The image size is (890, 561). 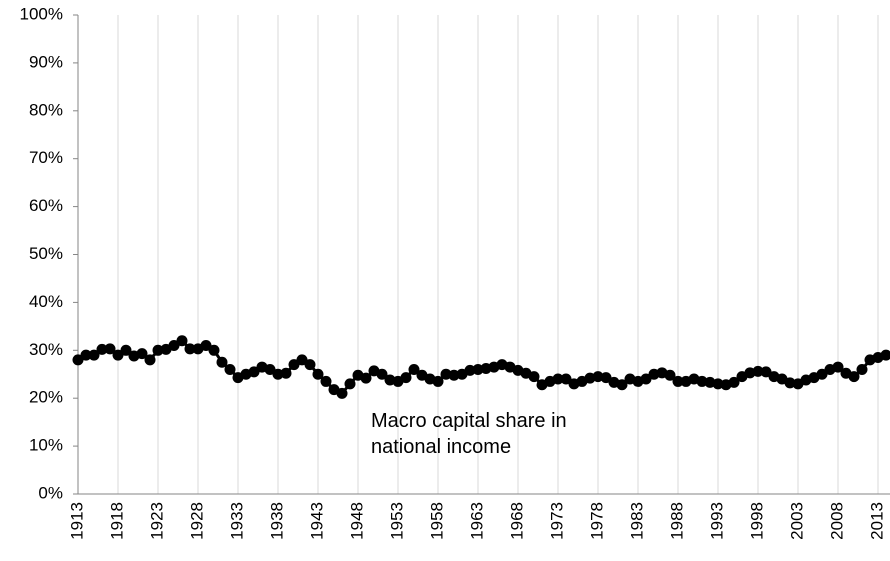 I want to click on x-tick-label: 1988, so click(x=676, y=521).